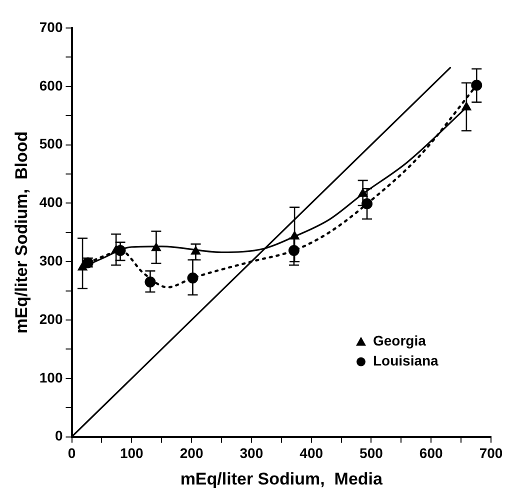 This screenshot has height=502, width=517. What do you see at coordinates (372, 453) in the screenshot?
I see `x-tick-label: 500` at bounding box center [372, 453].